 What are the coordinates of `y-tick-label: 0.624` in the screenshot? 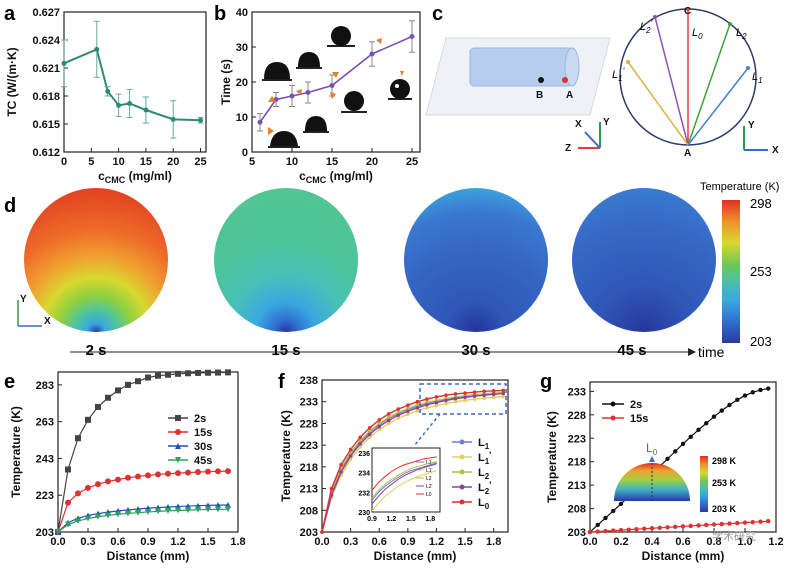 It's located at (46, 41).